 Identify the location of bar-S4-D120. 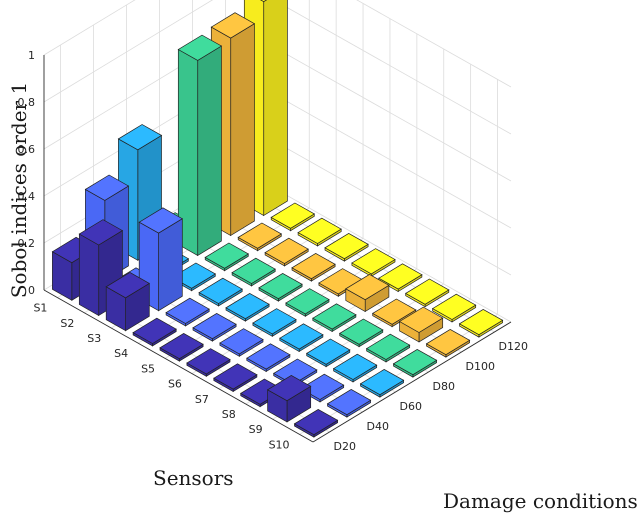
(319, 232).